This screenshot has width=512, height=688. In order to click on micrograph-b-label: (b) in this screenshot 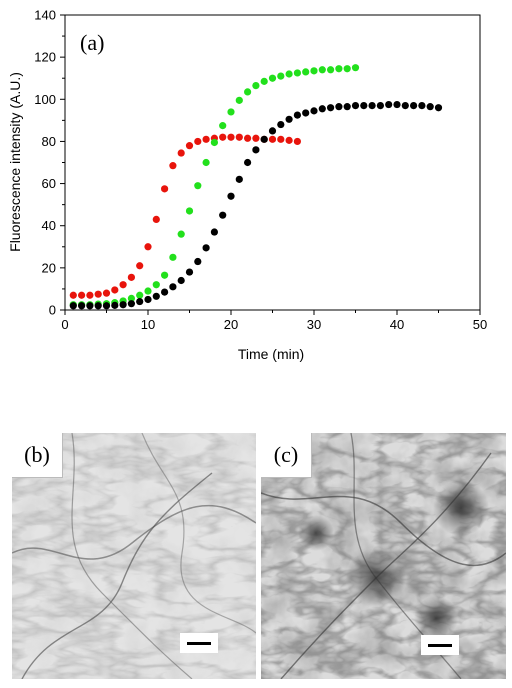, I will do `click(37, 455)`.